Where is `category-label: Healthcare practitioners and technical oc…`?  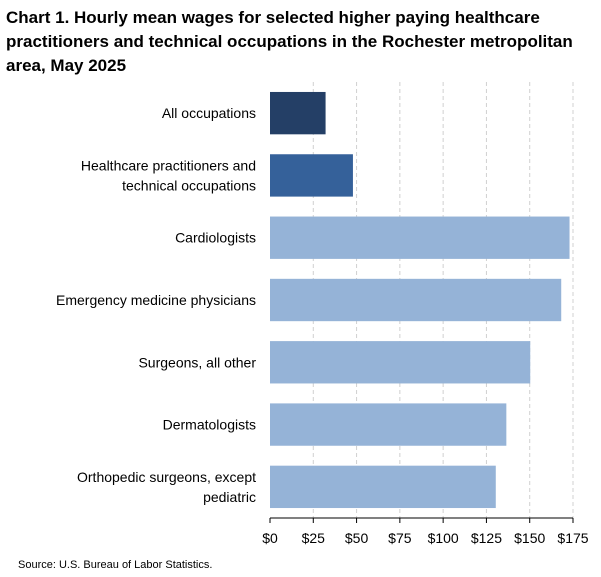
category-label: Healthcare practitioners and technical oc… is located at coordinates (168, 175).